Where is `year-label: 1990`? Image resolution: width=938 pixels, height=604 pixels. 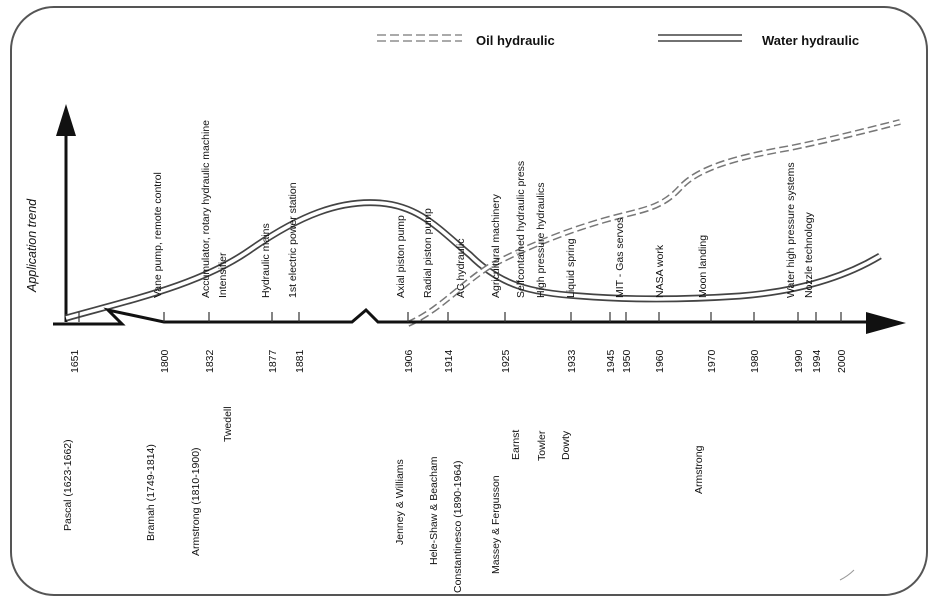
year-label: 1990 is located at coordinates (799, 361).